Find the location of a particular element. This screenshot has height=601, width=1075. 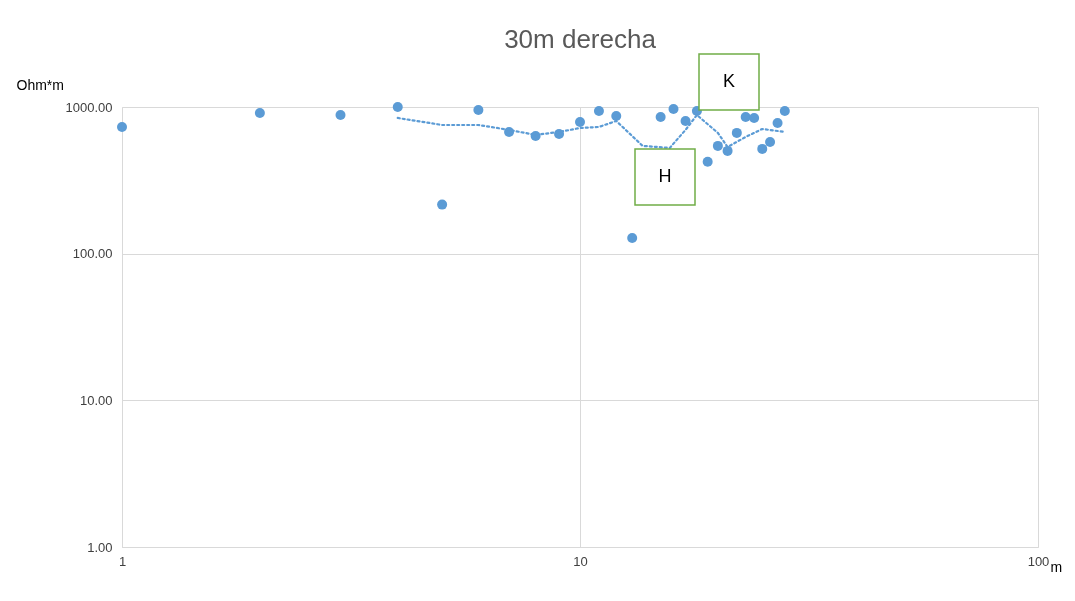

y-tick-label: 1.00 is located at coordinates (100, 547).